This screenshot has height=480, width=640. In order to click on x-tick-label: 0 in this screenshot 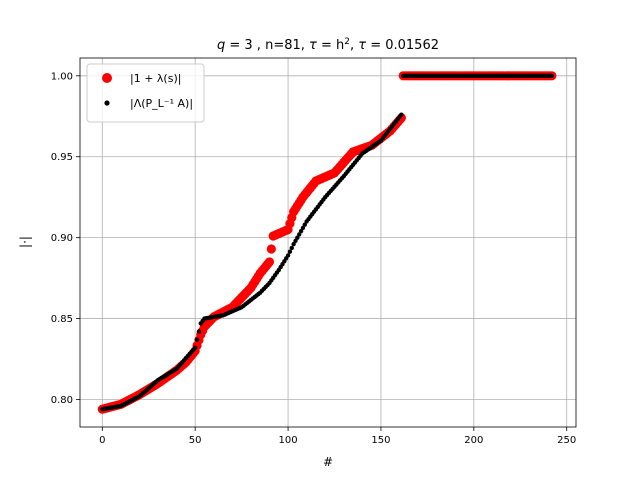, I will do `click(102, 440)`.